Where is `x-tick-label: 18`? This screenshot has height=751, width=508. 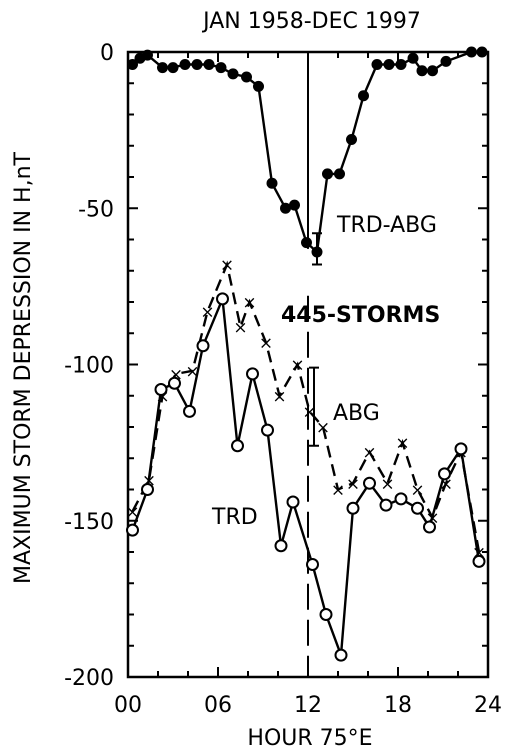
x-tick-label: 18 is located at coordinates (398, 705).